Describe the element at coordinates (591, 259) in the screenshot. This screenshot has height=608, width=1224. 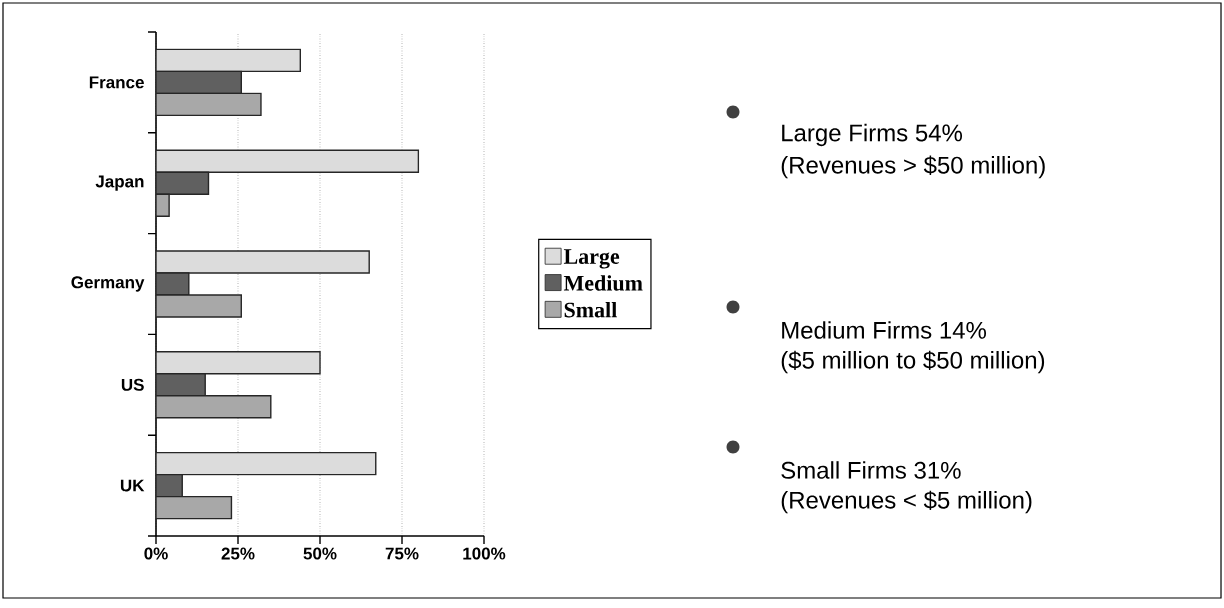
I see `legend-label: Large` at that location.